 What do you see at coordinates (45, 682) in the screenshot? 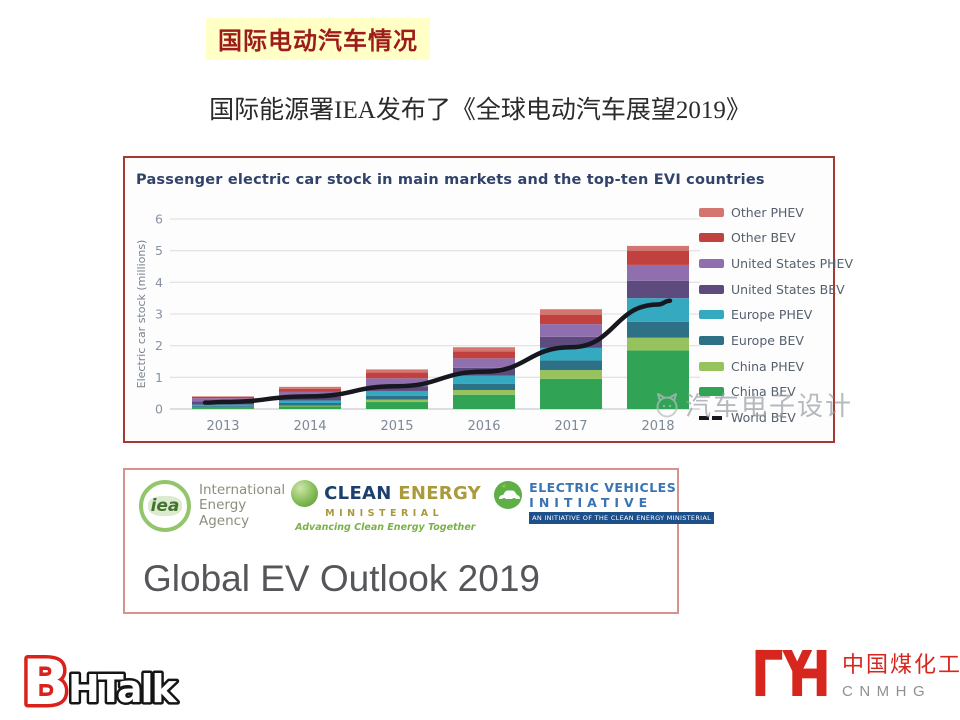
I see `bhtalk-b: B` at bounding box center [45, 682].